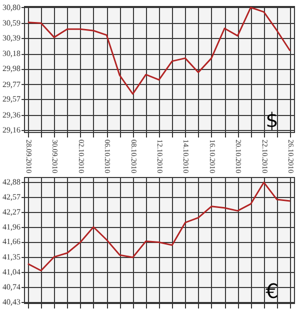 This screenshot has height=315, width=300. What do you see at coordinates (11, 181) in the screenshot?
I see `y-tick-label: 42,88` at bounding box center [11, 181].